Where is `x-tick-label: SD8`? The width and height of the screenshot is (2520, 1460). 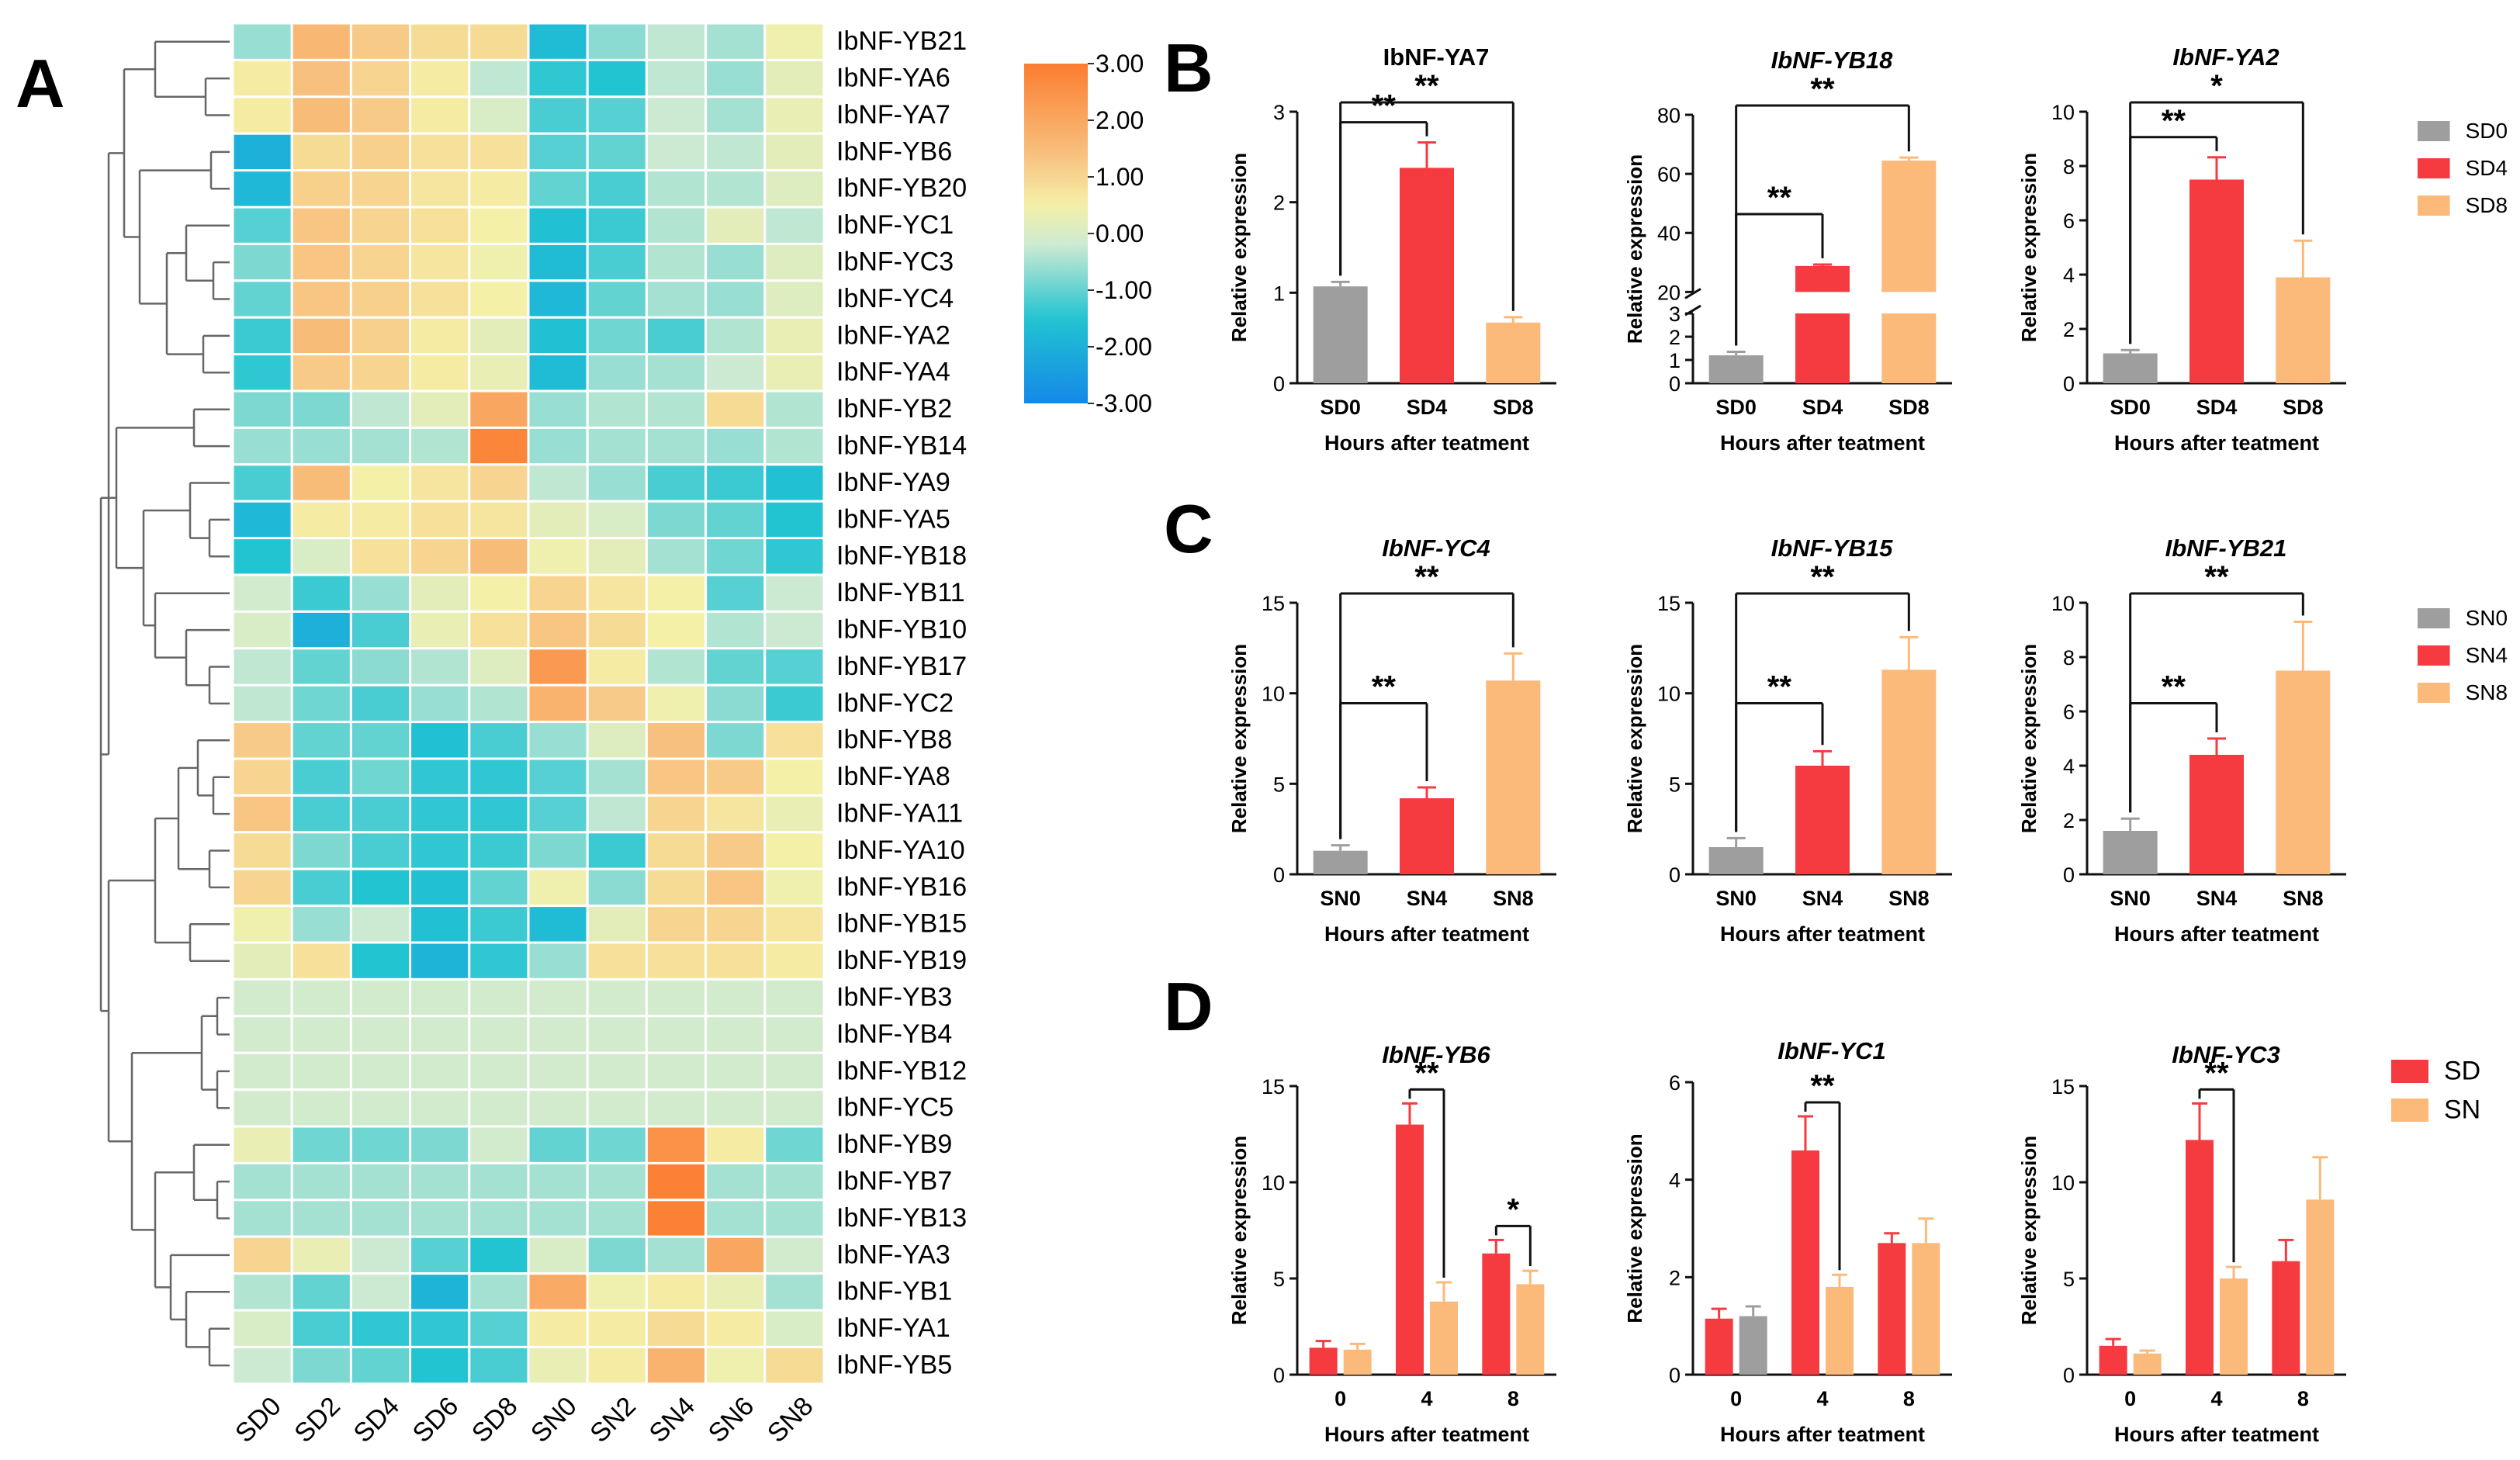 x-tick-label: SD8 is located at coordinates (1909, 408).